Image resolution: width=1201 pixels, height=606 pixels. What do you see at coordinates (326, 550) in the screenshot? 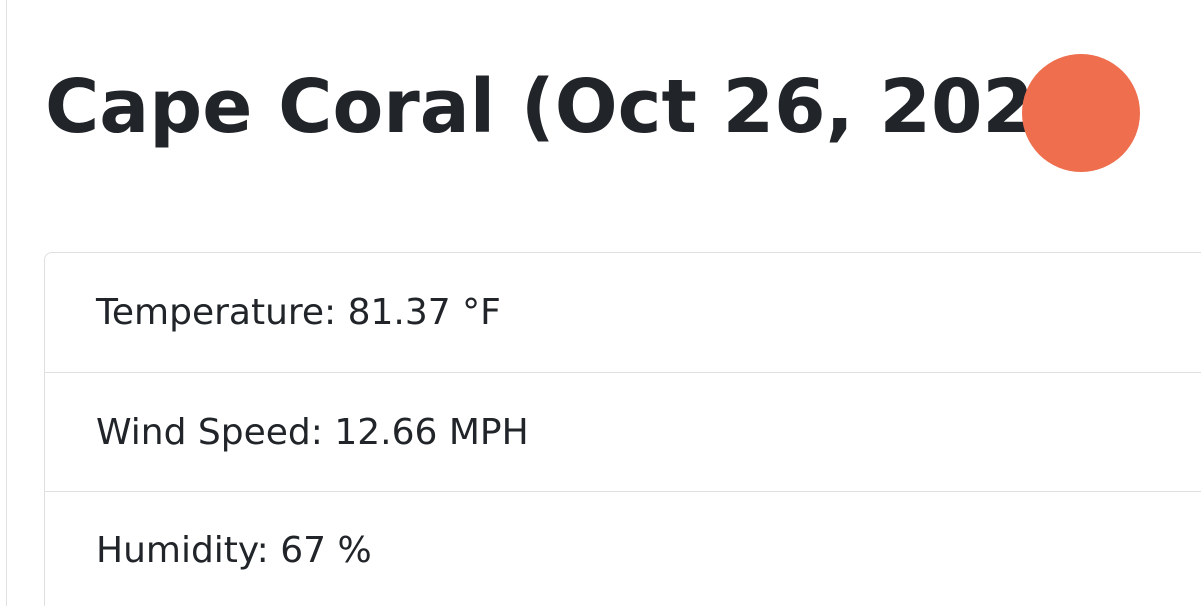
I see `humidity-value: 67 %` at bounding box center [326, 550].